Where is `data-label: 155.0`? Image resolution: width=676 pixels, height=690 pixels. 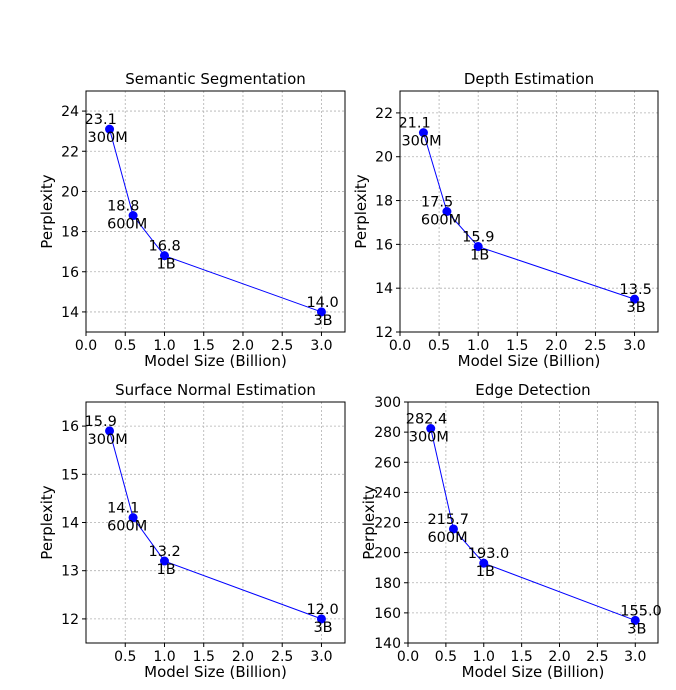 data-label: 155.0 is located at coordinates (641, 611).